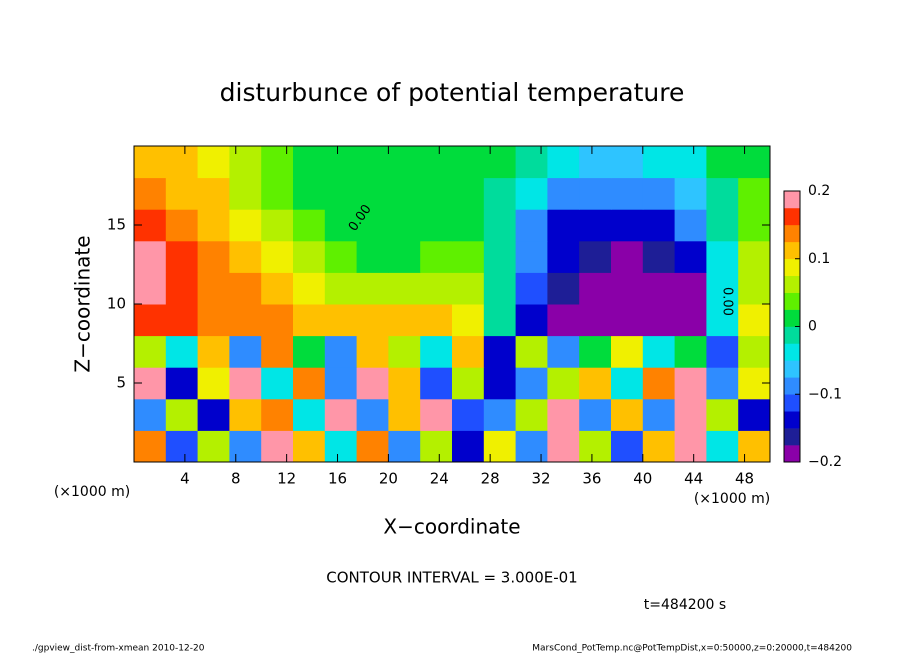 This screenshot has width=904, height=654. What do you see at coordinates (451, 578) in the screenshot?
I see `contour-interval: CONTOUR INTERVAL = 3.000E-01` at bounding box center [451, 578].